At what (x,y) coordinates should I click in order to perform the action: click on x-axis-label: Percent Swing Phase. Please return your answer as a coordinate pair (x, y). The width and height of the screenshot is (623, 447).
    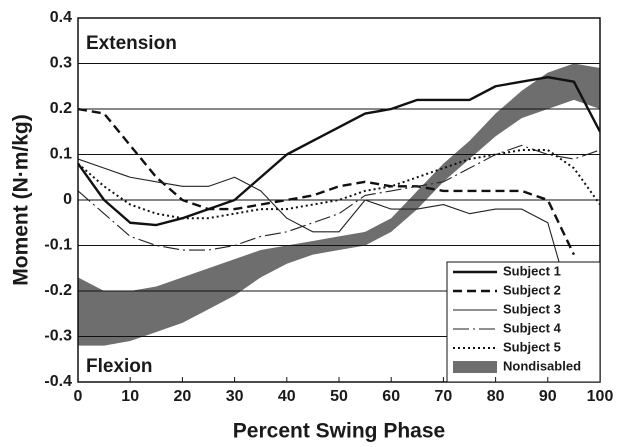
    Looking at the image, I should click on (339, 431).